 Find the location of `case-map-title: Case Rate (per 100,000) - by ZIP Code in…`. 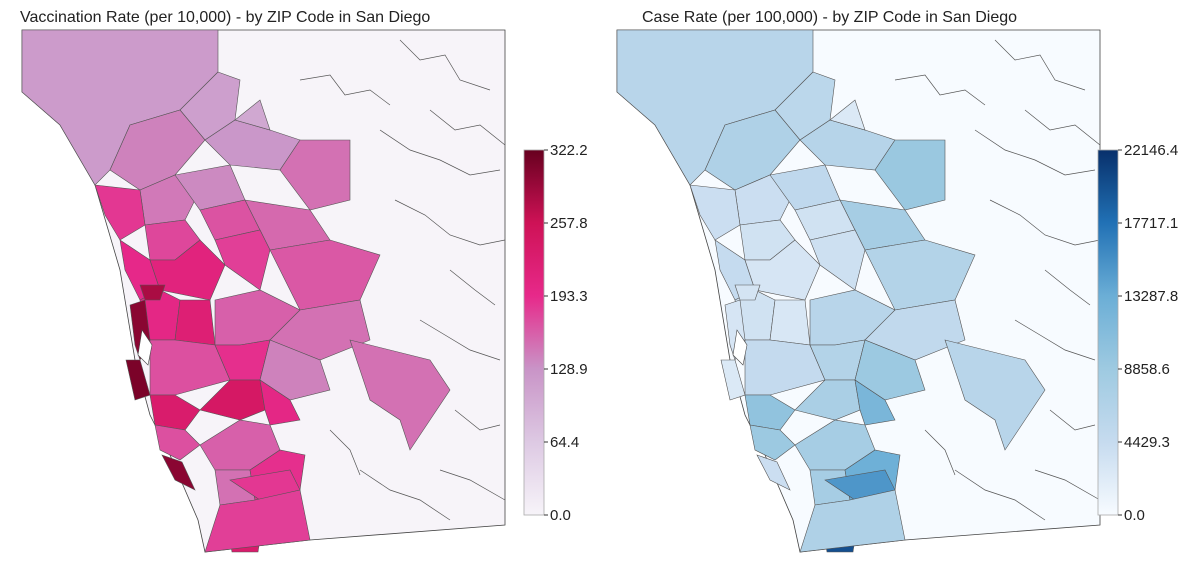

case-map-title: Case Rate (per 100,000) - by ZIP Code in… is located at coordinates (830, 17).